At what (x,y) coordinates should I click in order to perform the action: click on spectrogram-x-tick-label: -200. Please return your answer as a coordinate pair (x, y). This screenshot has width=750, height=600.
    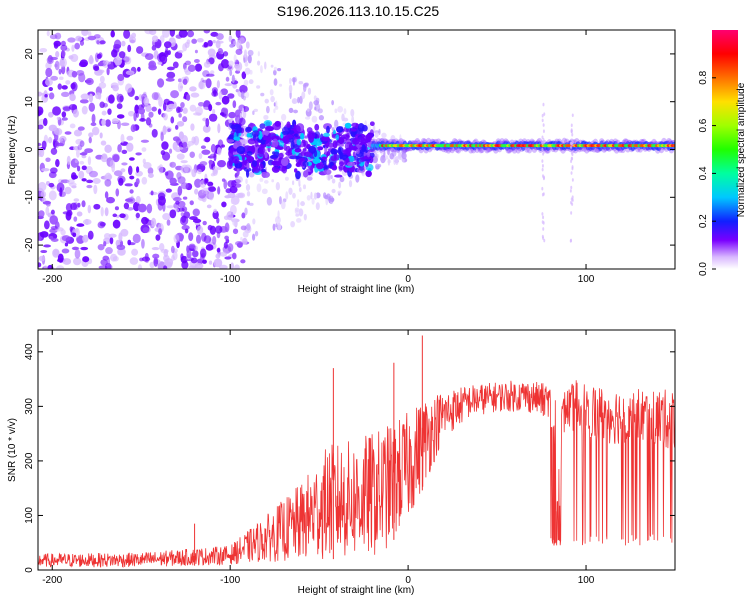
    Looking at the image, I should click on (52, 279).